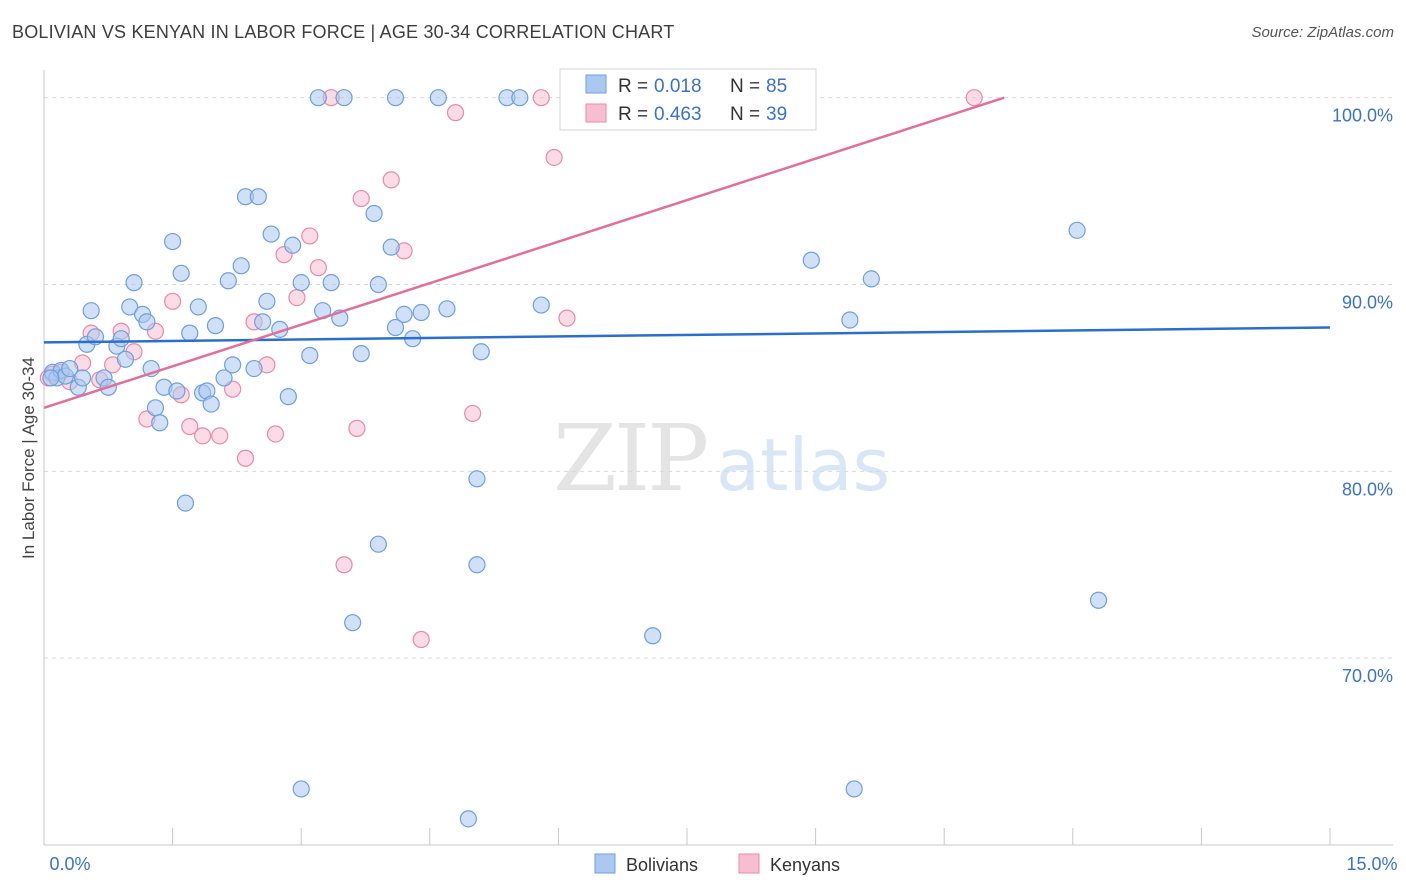 This screenshot has height=892, width=1406. I want to click on stats-r-label-bolivians: R =, so click(633, 86).